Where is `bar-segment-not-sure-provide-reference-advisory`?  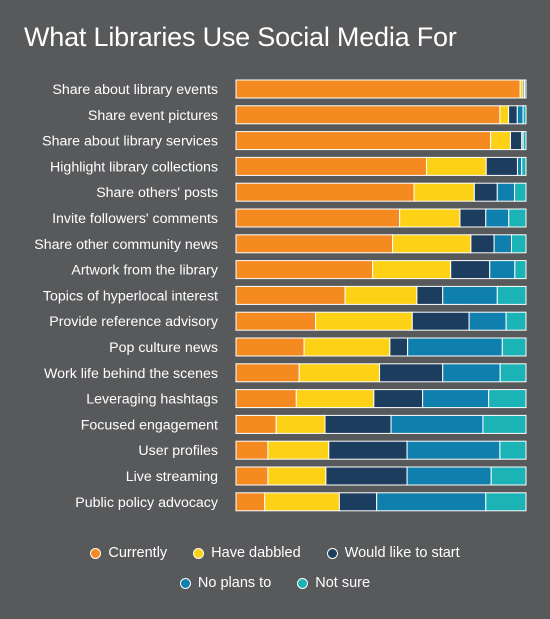
bar-segment-not-sure-provide-reference-advisory is located at coordinates (516, 321).